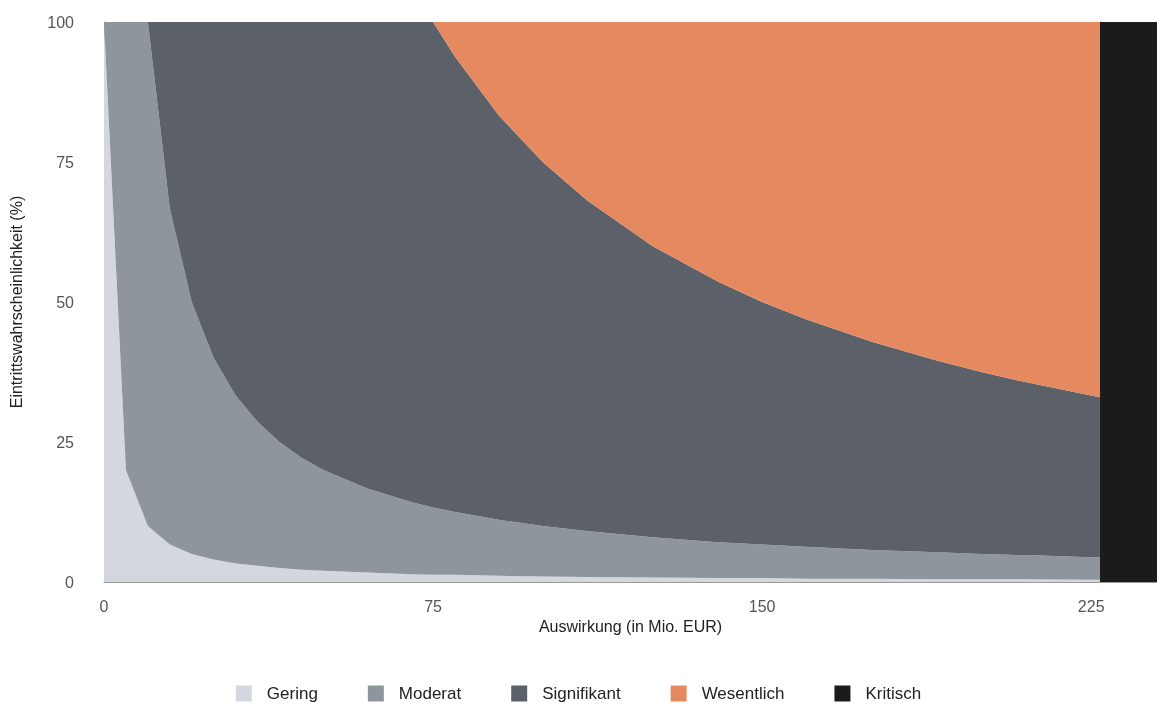  Describe the element at coordinates (16, 302) in the screenshot. I see `y-axis-title: Eintrittswahrscheinlichkeit (%)` at that location.